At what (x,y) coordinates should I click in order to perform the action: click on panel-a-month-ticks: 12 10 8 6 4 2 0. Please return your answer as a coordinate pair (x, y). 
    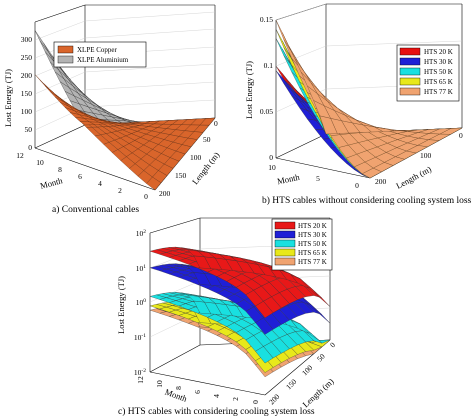
    Looking at the image, I should click on (82, 176).